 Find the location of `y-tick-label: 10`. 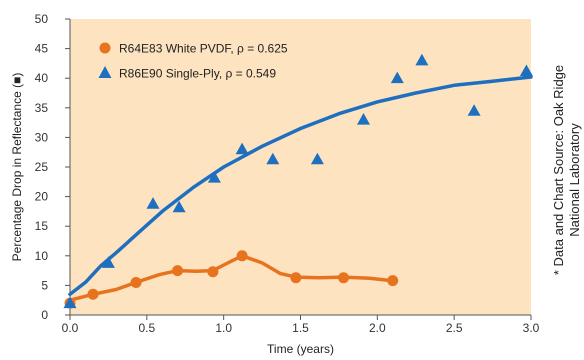

y-tick-label: 10 is located at coordinates (42, 256).